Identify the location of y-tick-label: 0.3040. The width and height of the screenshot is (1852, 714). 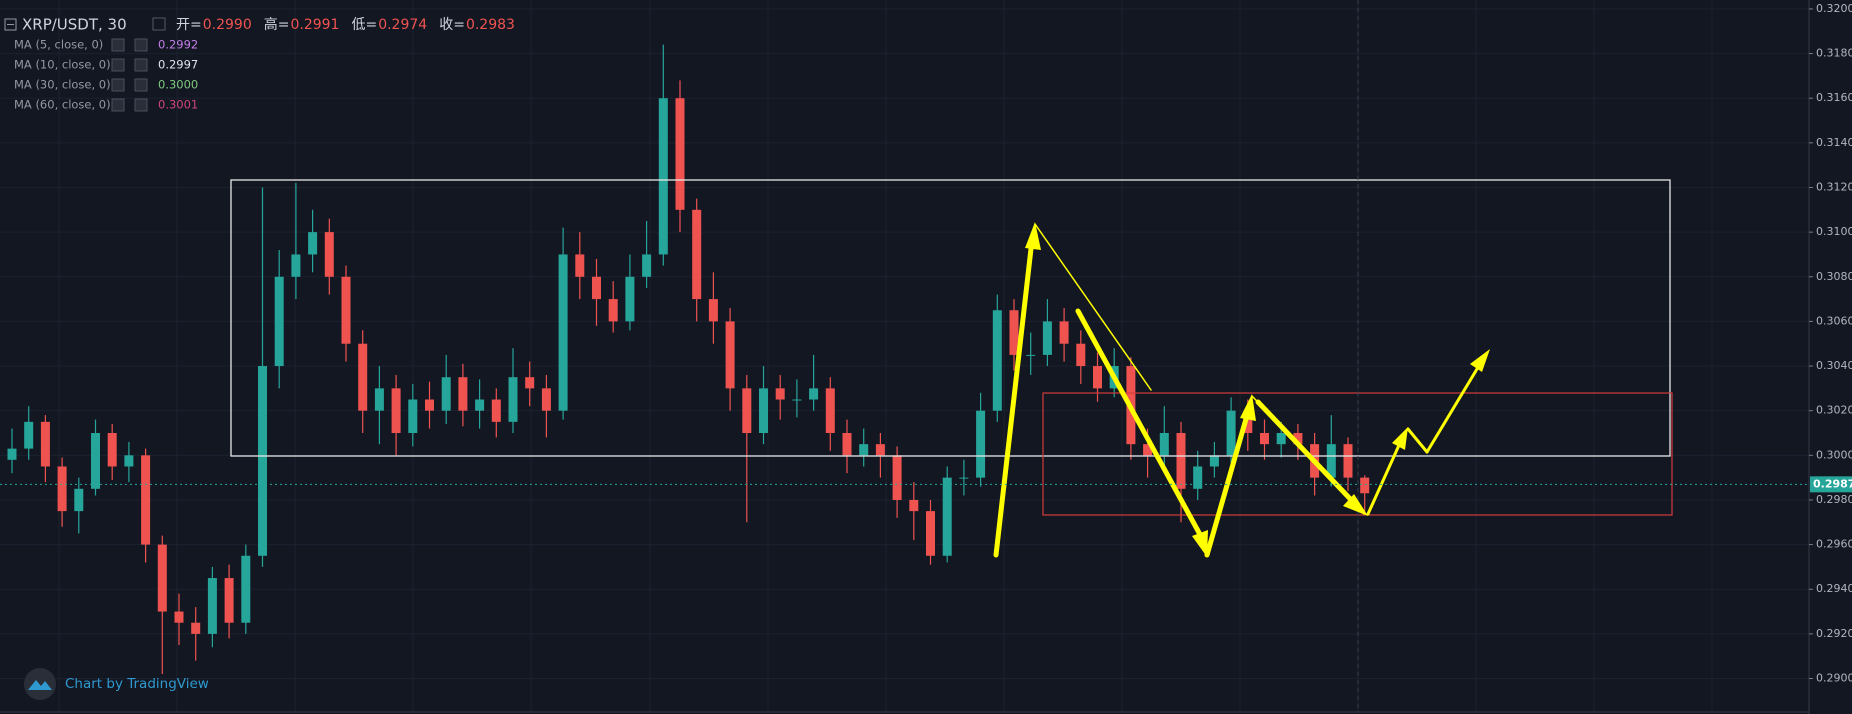
(1834, 365).